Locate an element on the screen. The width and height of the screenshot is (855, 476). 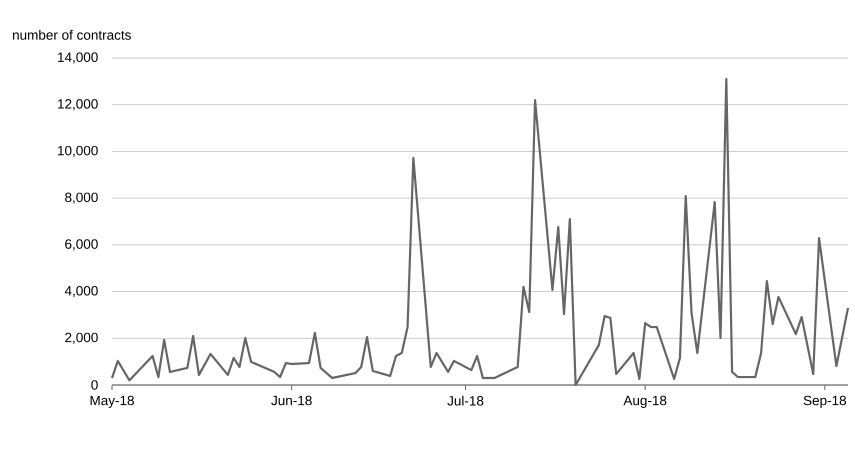
y-tick-label: 12,000 is located at coordinates (78, 104).